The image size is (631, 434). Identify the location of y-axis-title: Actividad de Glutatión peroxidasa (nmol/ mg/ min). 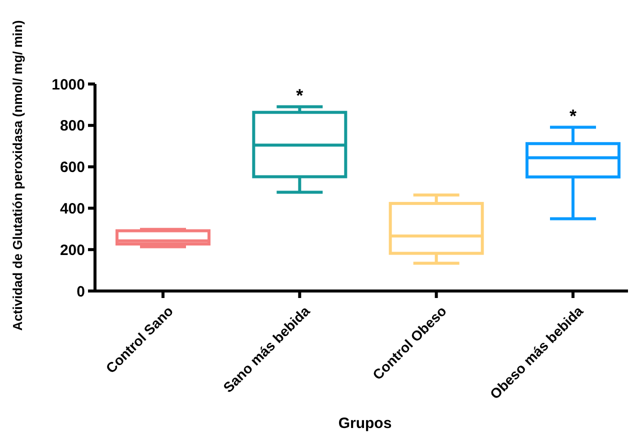
(17, 175).